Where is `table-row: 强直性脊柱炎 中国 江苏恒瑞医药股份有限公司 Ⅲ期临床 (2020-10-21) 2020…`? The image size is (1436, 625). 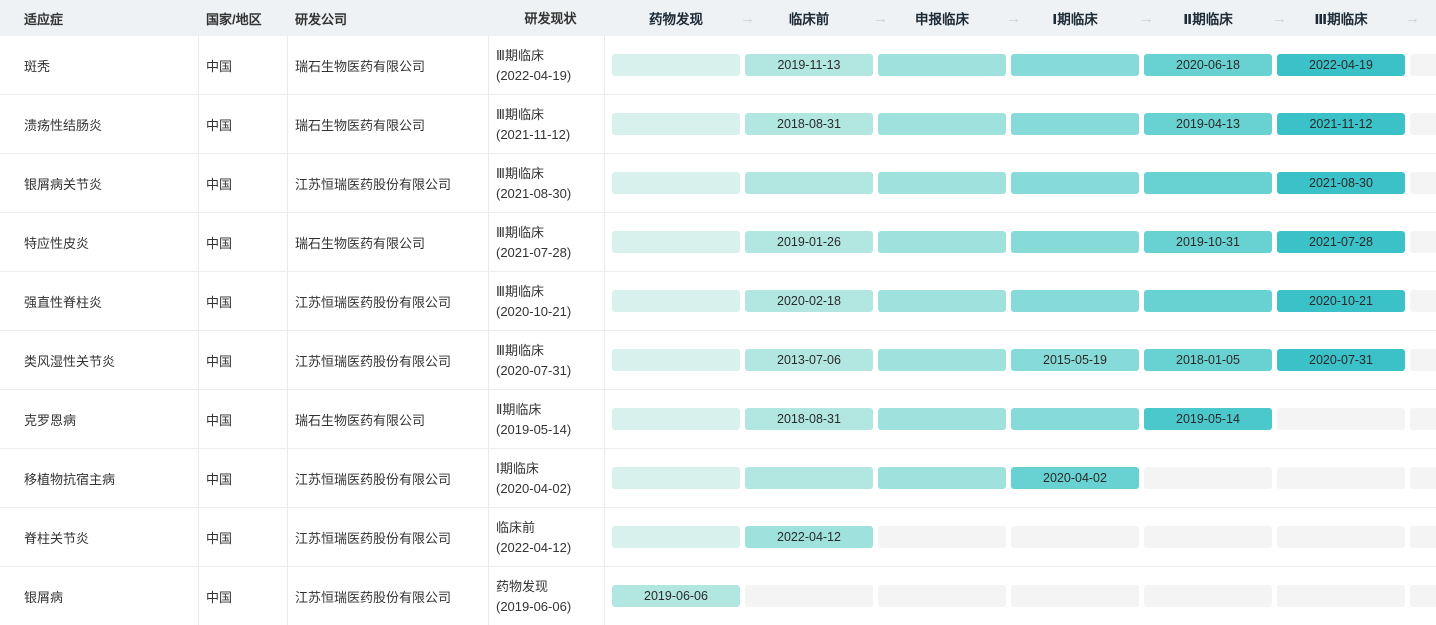 table-row: 强直性脊柱炎 中国 江苏恒瑞医药股份有限公司 Ⅲ期临床 (2020-10-21) 2020… is located at coordinates (718, 301).